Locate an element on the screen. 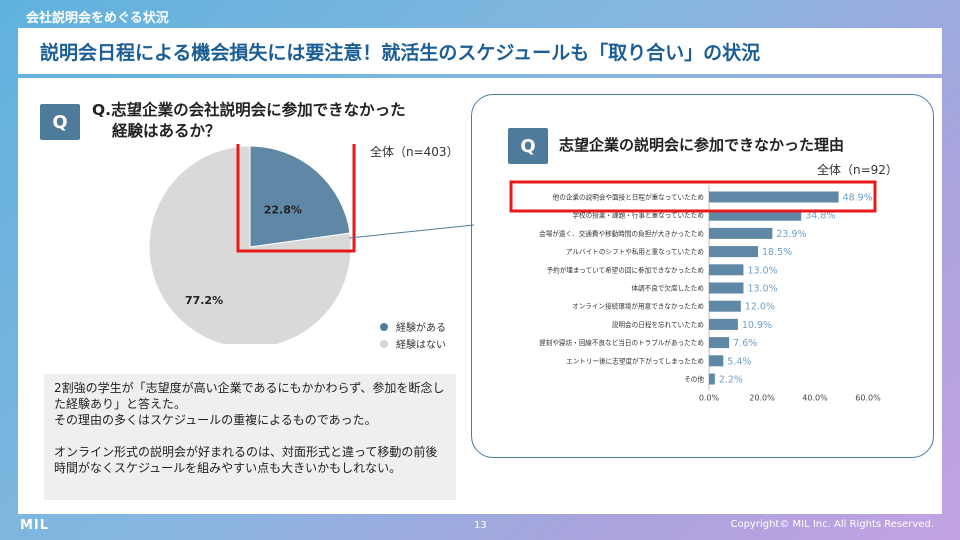  bar-value-label-3: 18.5% is located at coordinates (777, 252).